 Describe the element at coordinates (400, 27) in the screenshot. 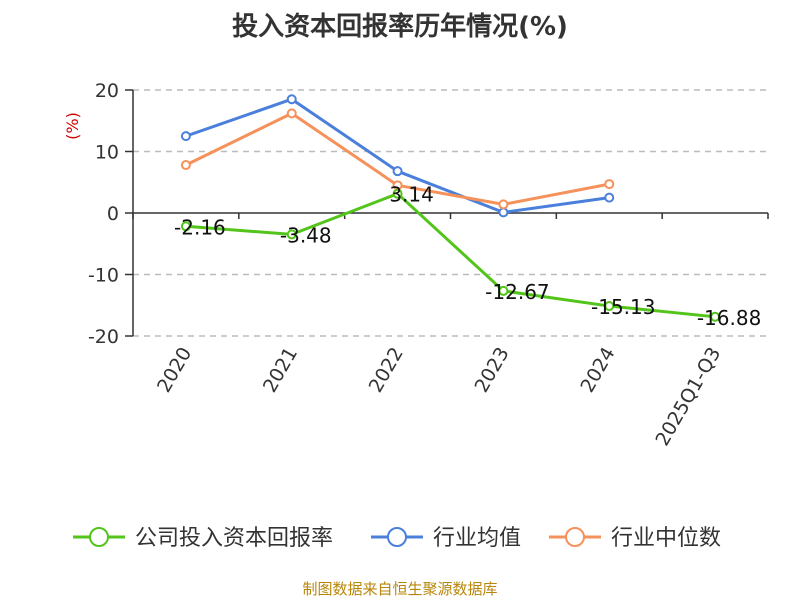

I see `chart-title: 投入资本回报率历年情况(%)` at that location.